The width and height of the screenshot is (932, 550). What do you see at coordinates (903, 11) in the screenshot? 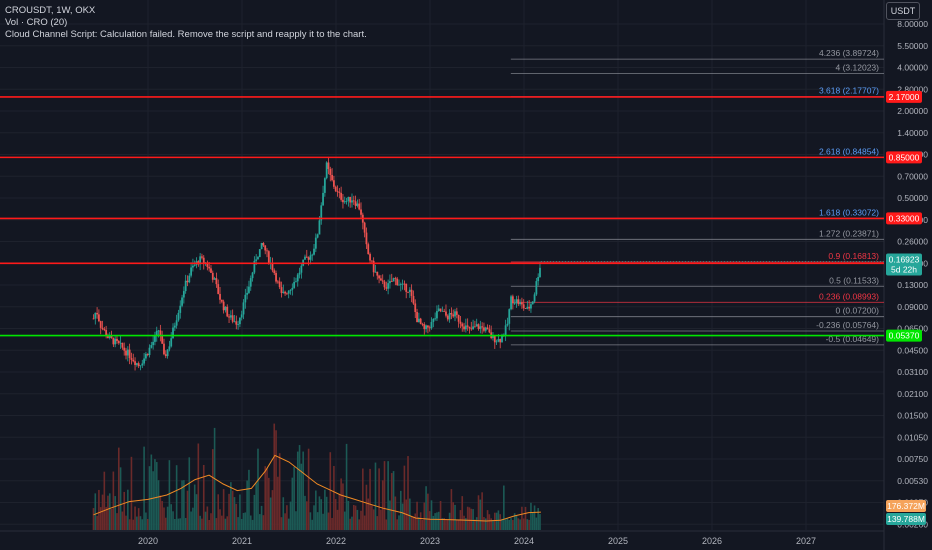
I see `currency-button: USDT` at bounding box center [903, 11].